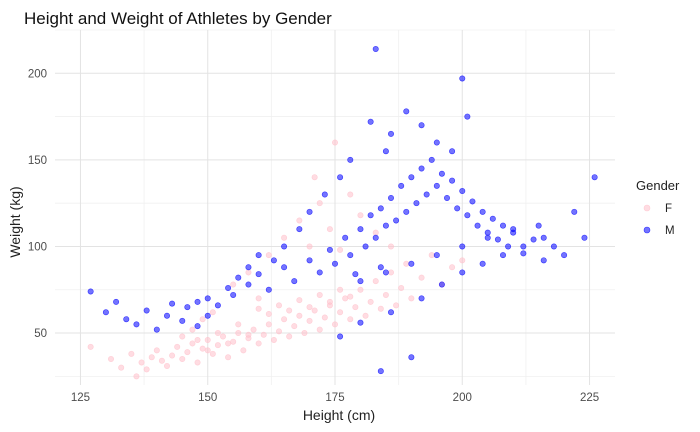 This screenshot has height=432, width=700. What do you see at coordinates (668, 209) in the screenshot?
I see `legend-label-F: F` at bounding box center [668, 209].